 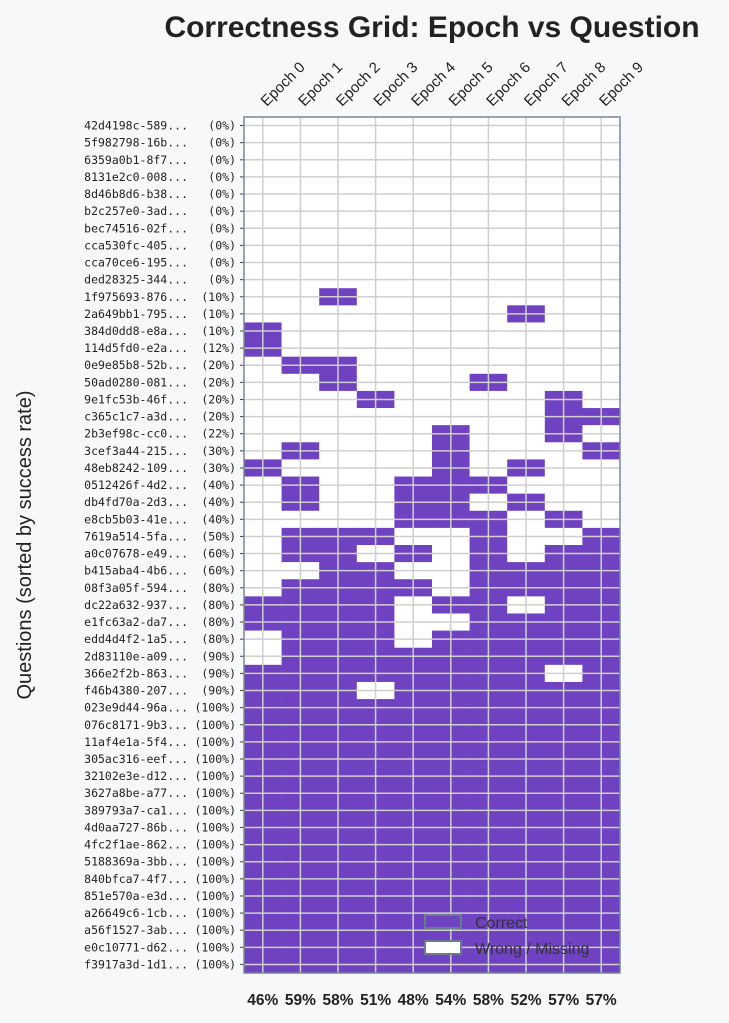 What do you see at coordinates (525, 1000) in the screenshot?
I see `column-rate: 52%` at bounding box center [525, 1000].